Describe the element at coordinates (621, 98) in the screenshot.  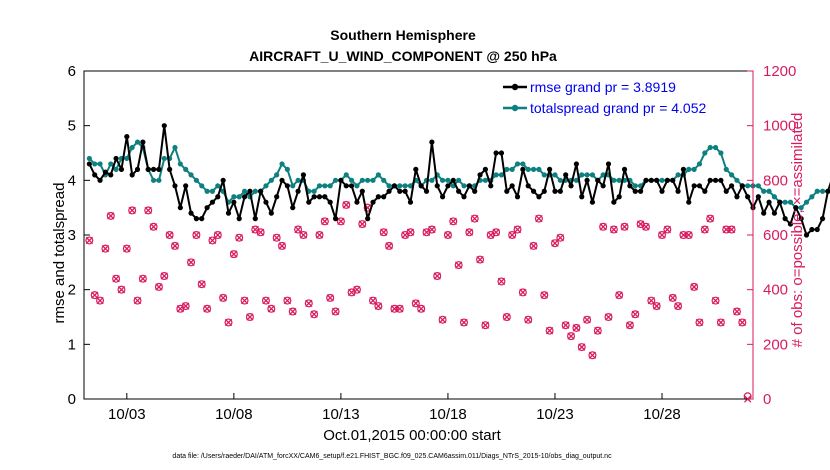
I see `legend-box` at that location.